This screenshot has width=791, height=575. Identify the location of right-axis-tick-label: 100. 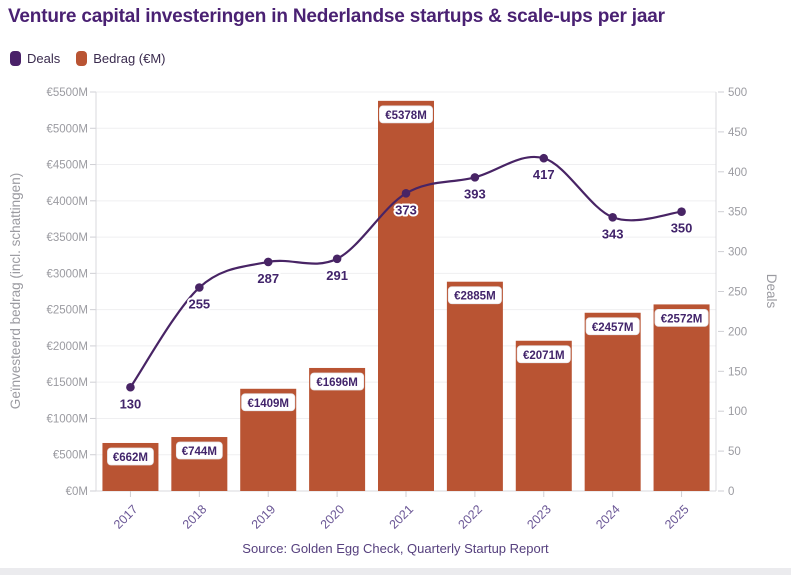
(737, 412).